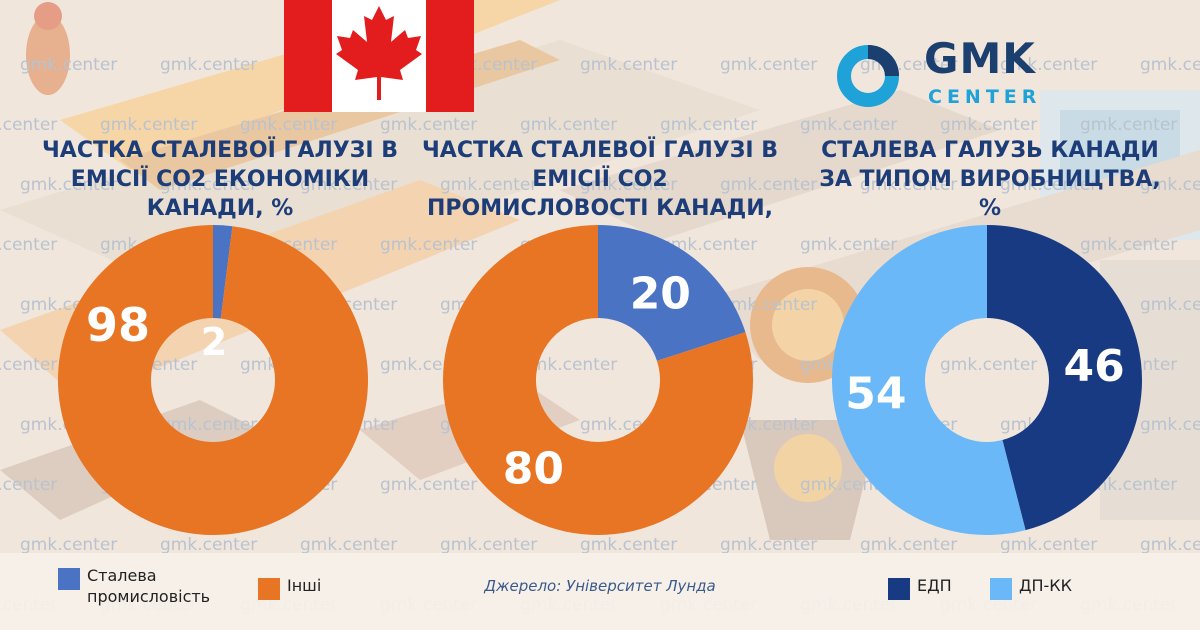 The image size is (1200, 630). Describe the element at coordinates (568, 125) in the screenshot. I see `watermark-text-13: gmk.center` at that location.